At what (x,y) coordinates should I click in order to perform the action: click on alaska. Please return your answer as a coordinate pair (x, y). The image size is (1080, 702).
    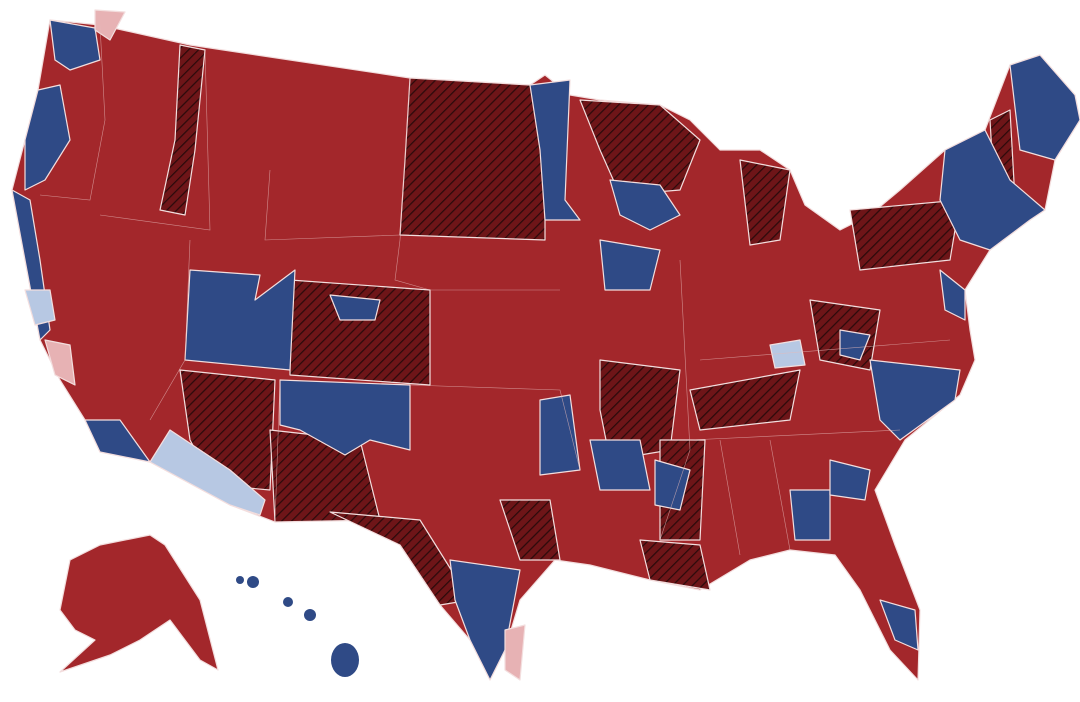
    Looking at the image, I should click on (139, 603).